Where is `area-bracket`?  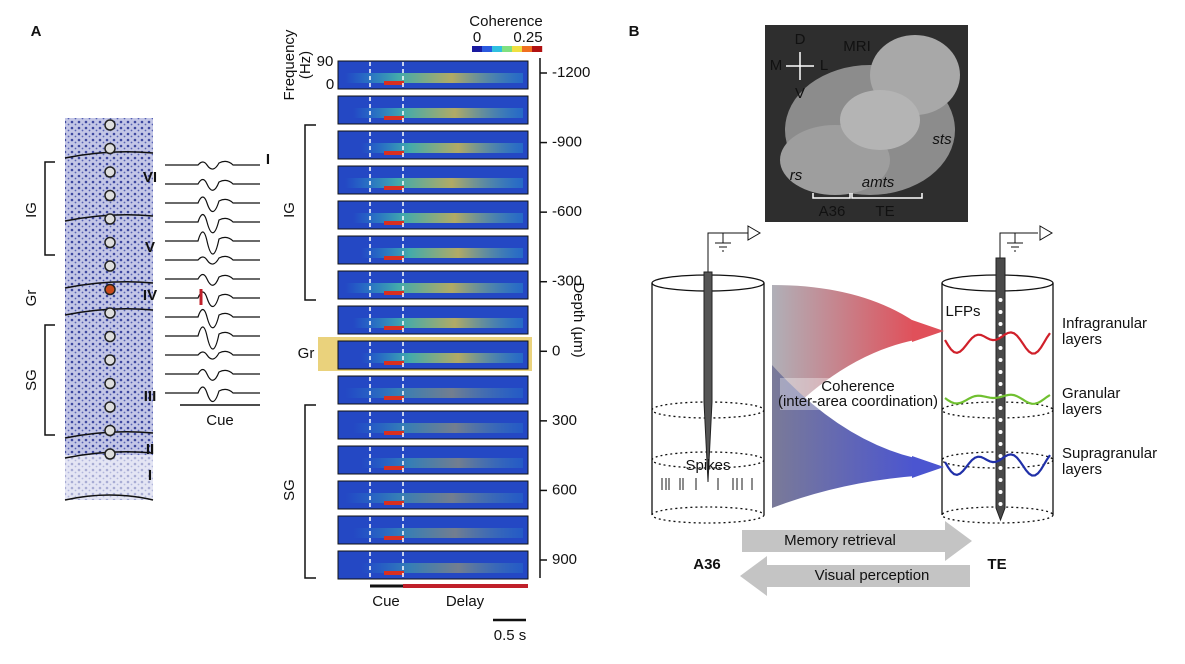
area-bracket is located at coordinates (831, 196).